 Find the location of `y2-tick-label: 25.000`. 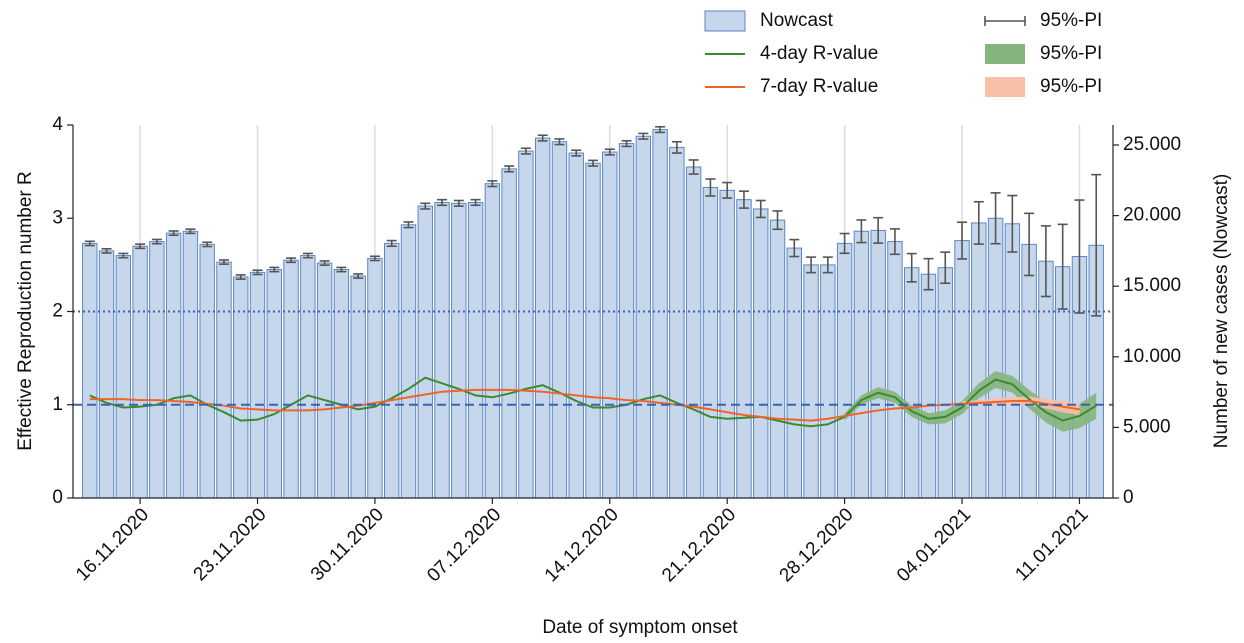

y2-tick-label: 25.000 is located at coordinates (1152, 144).